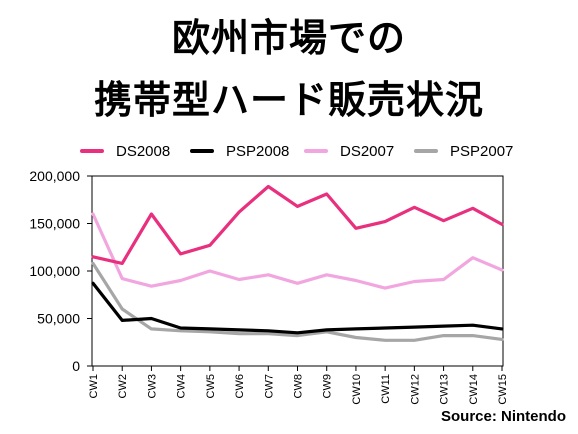  Describe the element at coordinates (58, 319) in the screenshot. I see `y-tick-label: 50,000` at that location.